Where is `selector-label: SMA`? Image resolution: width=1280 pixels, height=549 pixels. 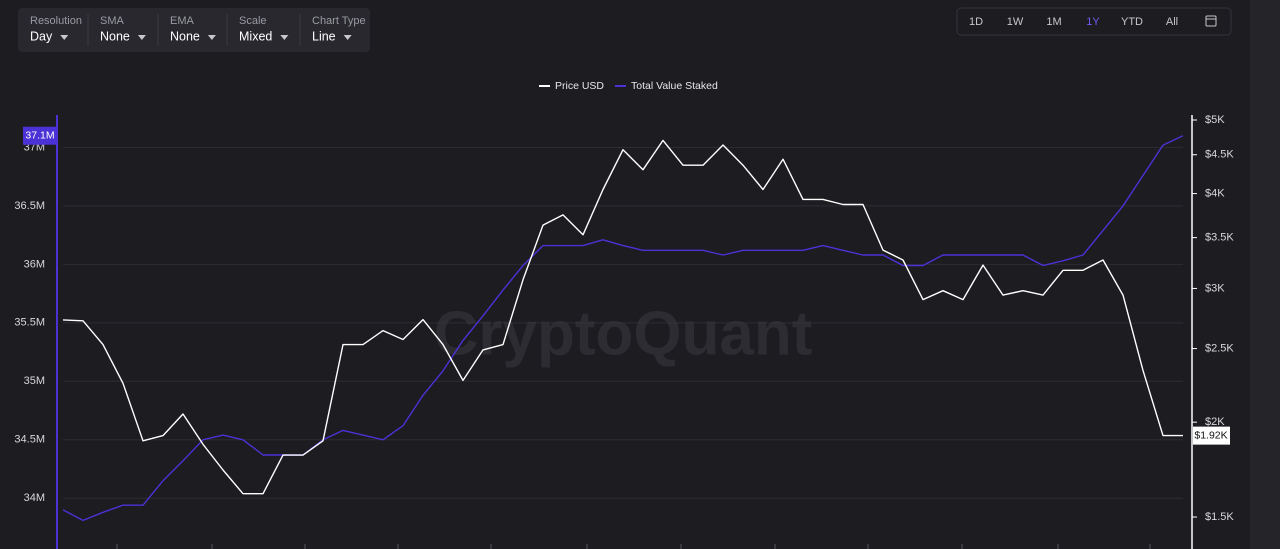 selector-label: SMA is located at coordinates (112, 21).